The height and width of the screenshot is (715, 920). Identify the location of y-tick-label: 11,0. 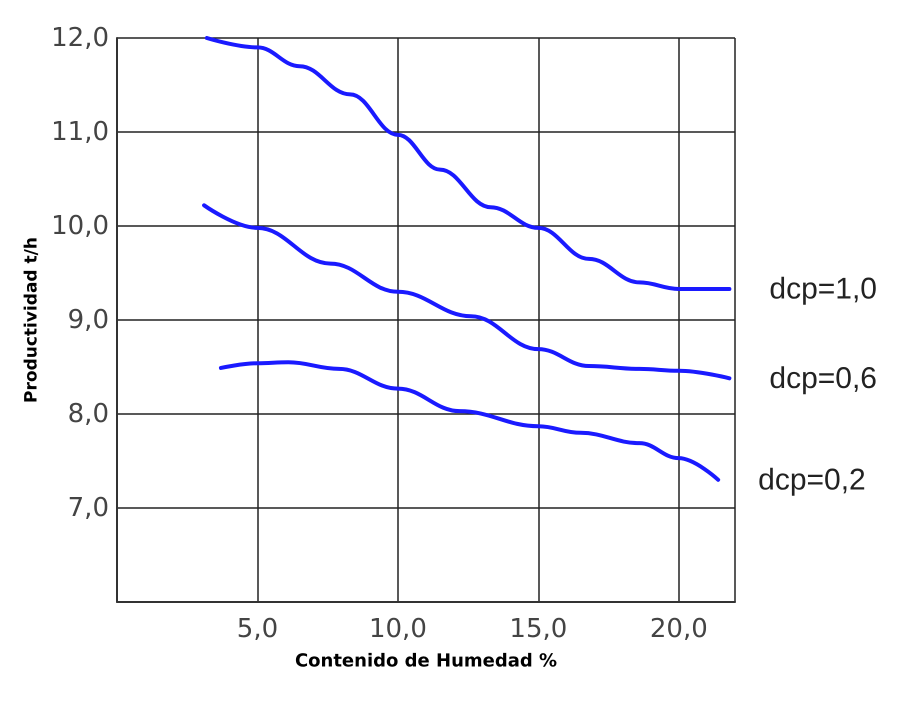
(80, 132).